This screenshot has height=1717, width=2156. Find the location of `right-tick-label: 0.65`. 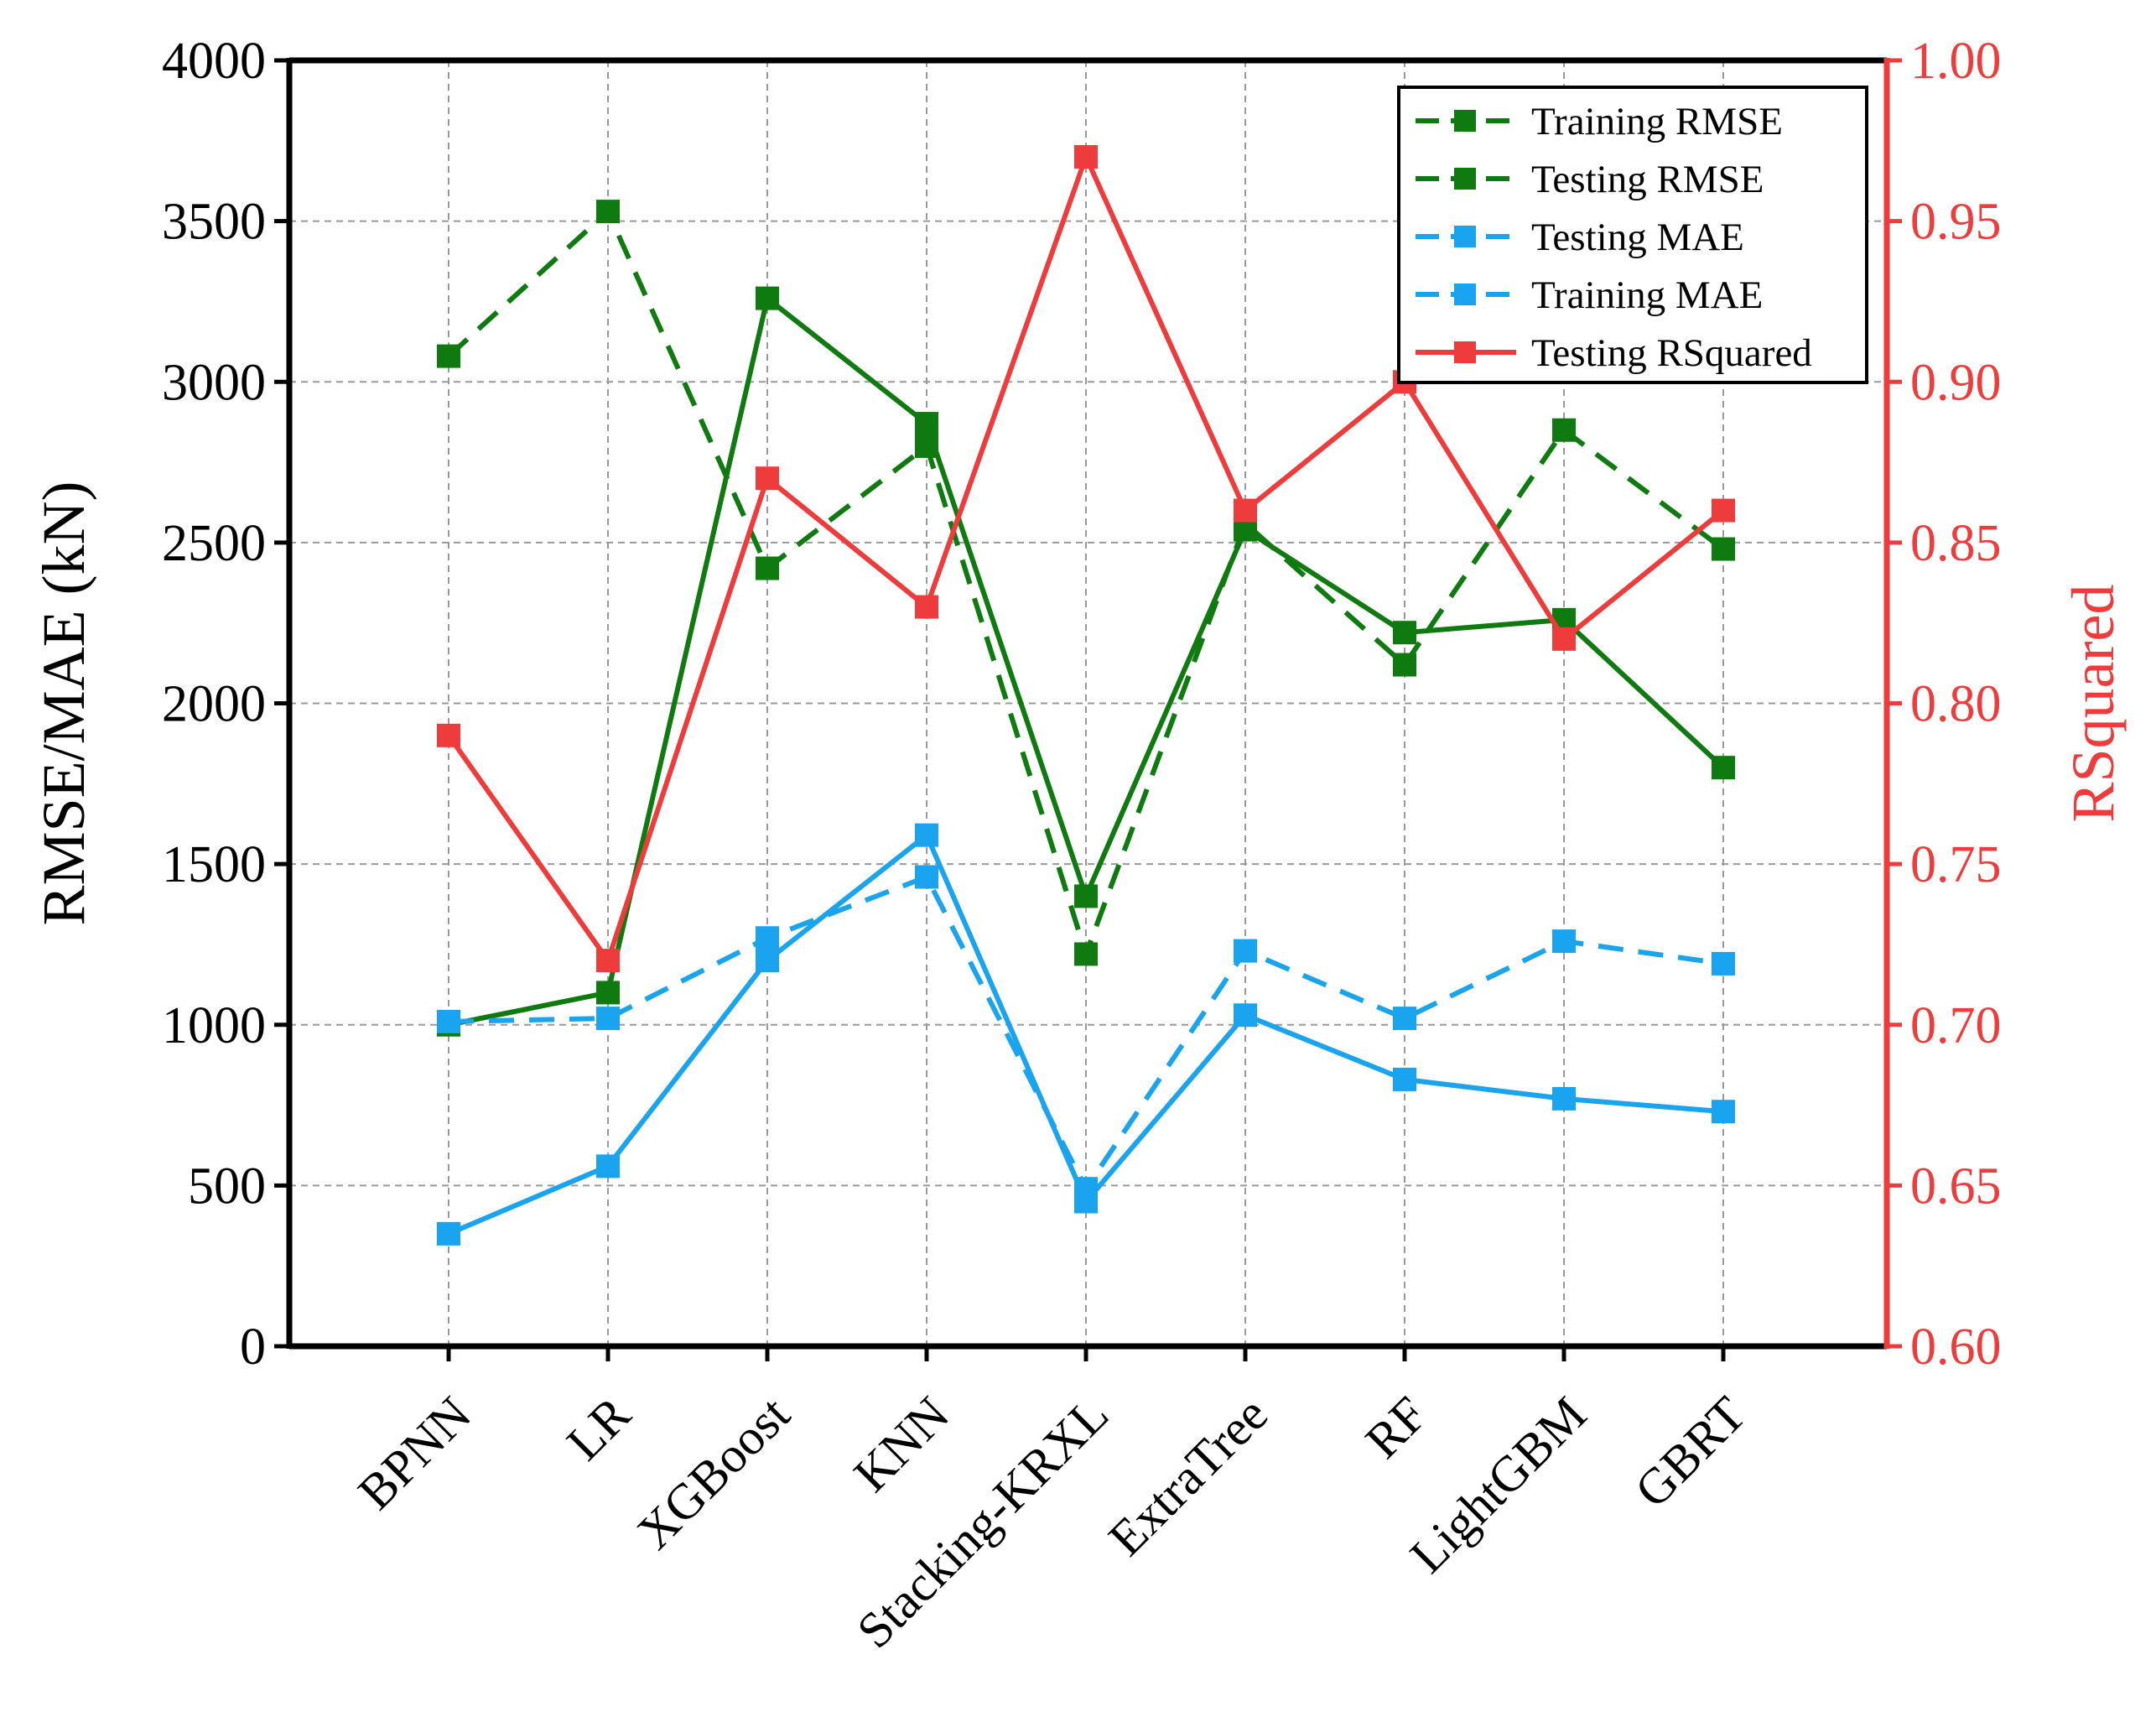

right-tick-label: 0.65 is located at coordinates (1956, 1186).